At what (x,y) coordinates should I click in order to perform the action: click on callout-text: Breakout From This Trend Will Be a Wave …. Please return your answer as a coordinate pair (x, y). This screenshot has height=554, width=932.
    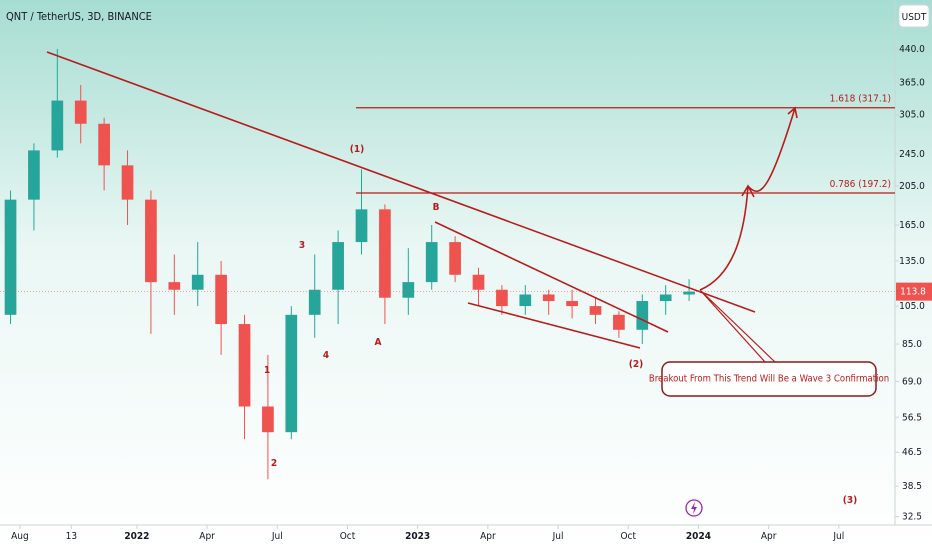
    Looking at the image, I should click on (769, 379).